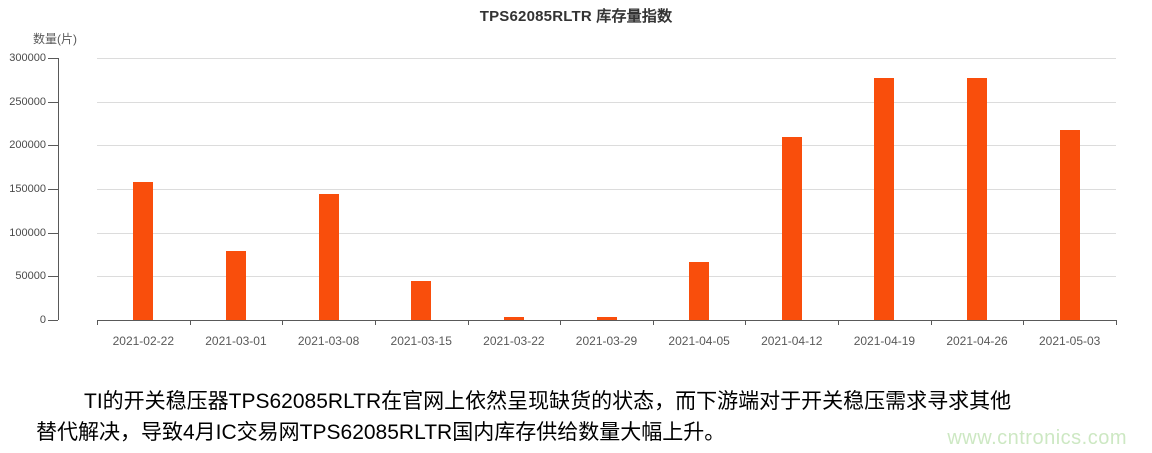 The width and height of the screenshot is (1152, 453). I want to click on x-tick-label: 2021-03-08, so click(328, 341).